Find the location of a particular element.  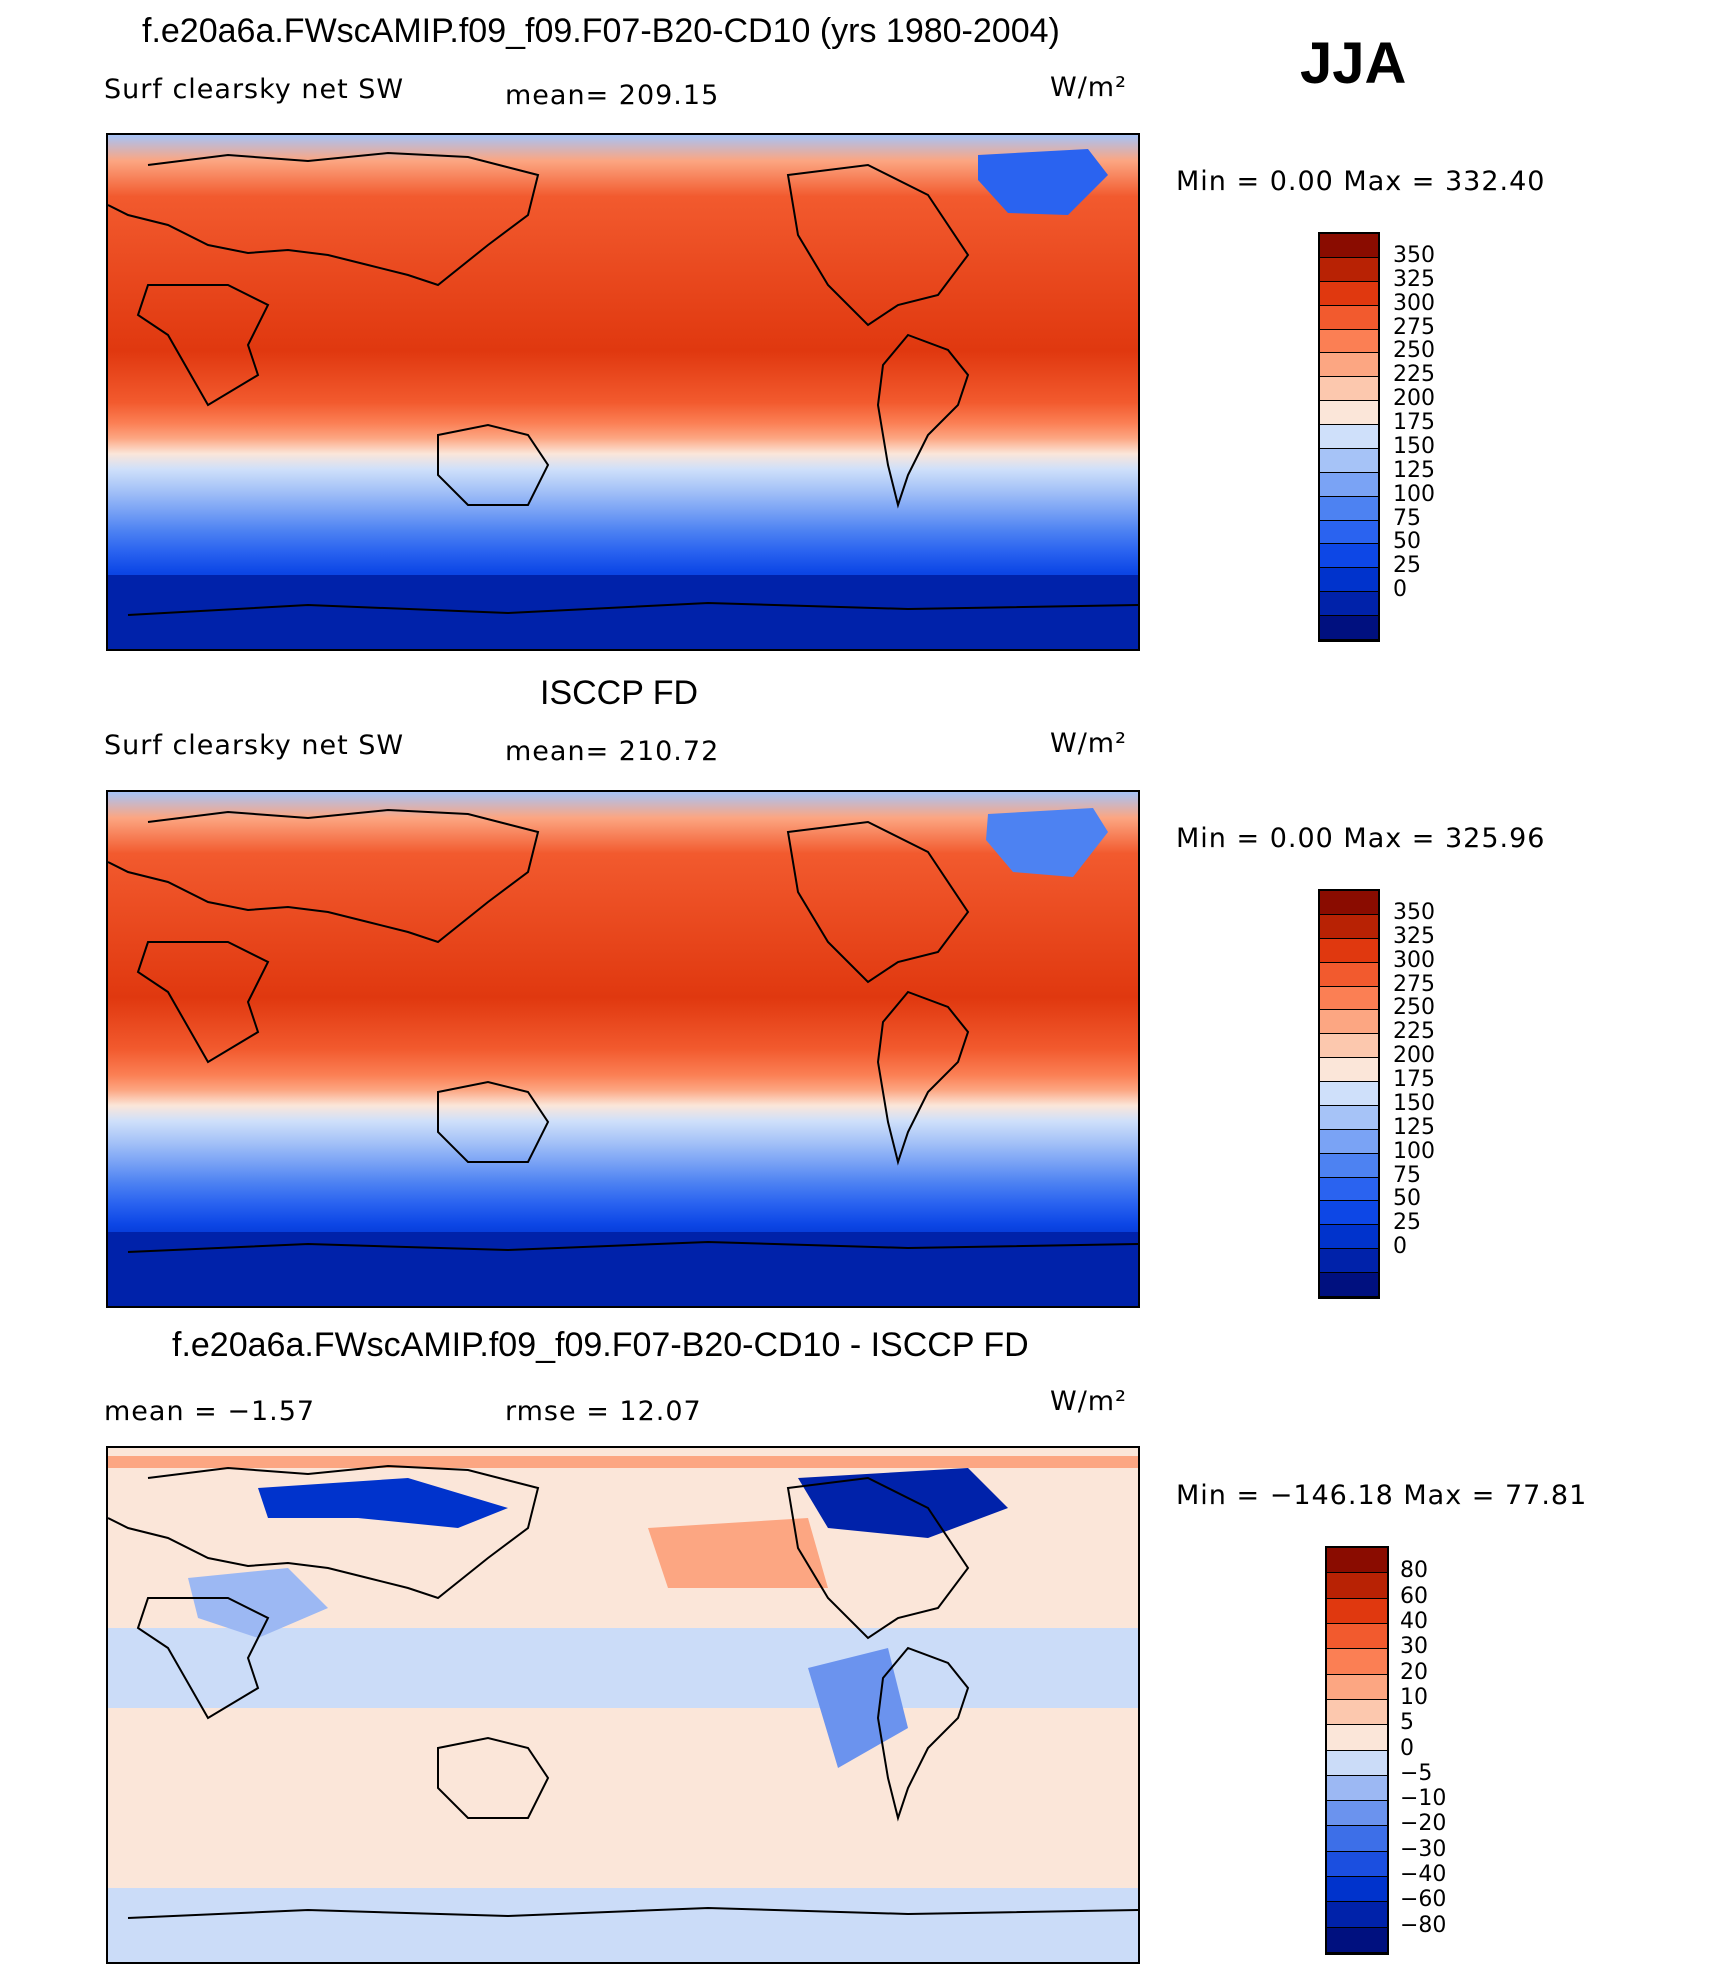

panel3-colorbar is located at coordinates (1357, 1750).